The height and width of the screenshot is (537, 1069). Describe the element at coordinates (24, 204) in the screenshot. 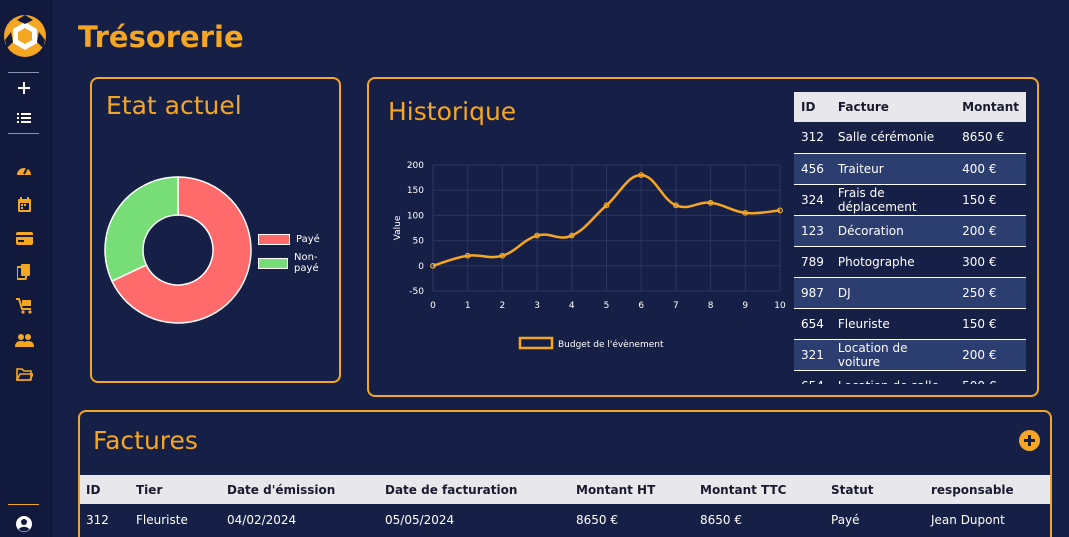

I see `calendar-icon` at that location.